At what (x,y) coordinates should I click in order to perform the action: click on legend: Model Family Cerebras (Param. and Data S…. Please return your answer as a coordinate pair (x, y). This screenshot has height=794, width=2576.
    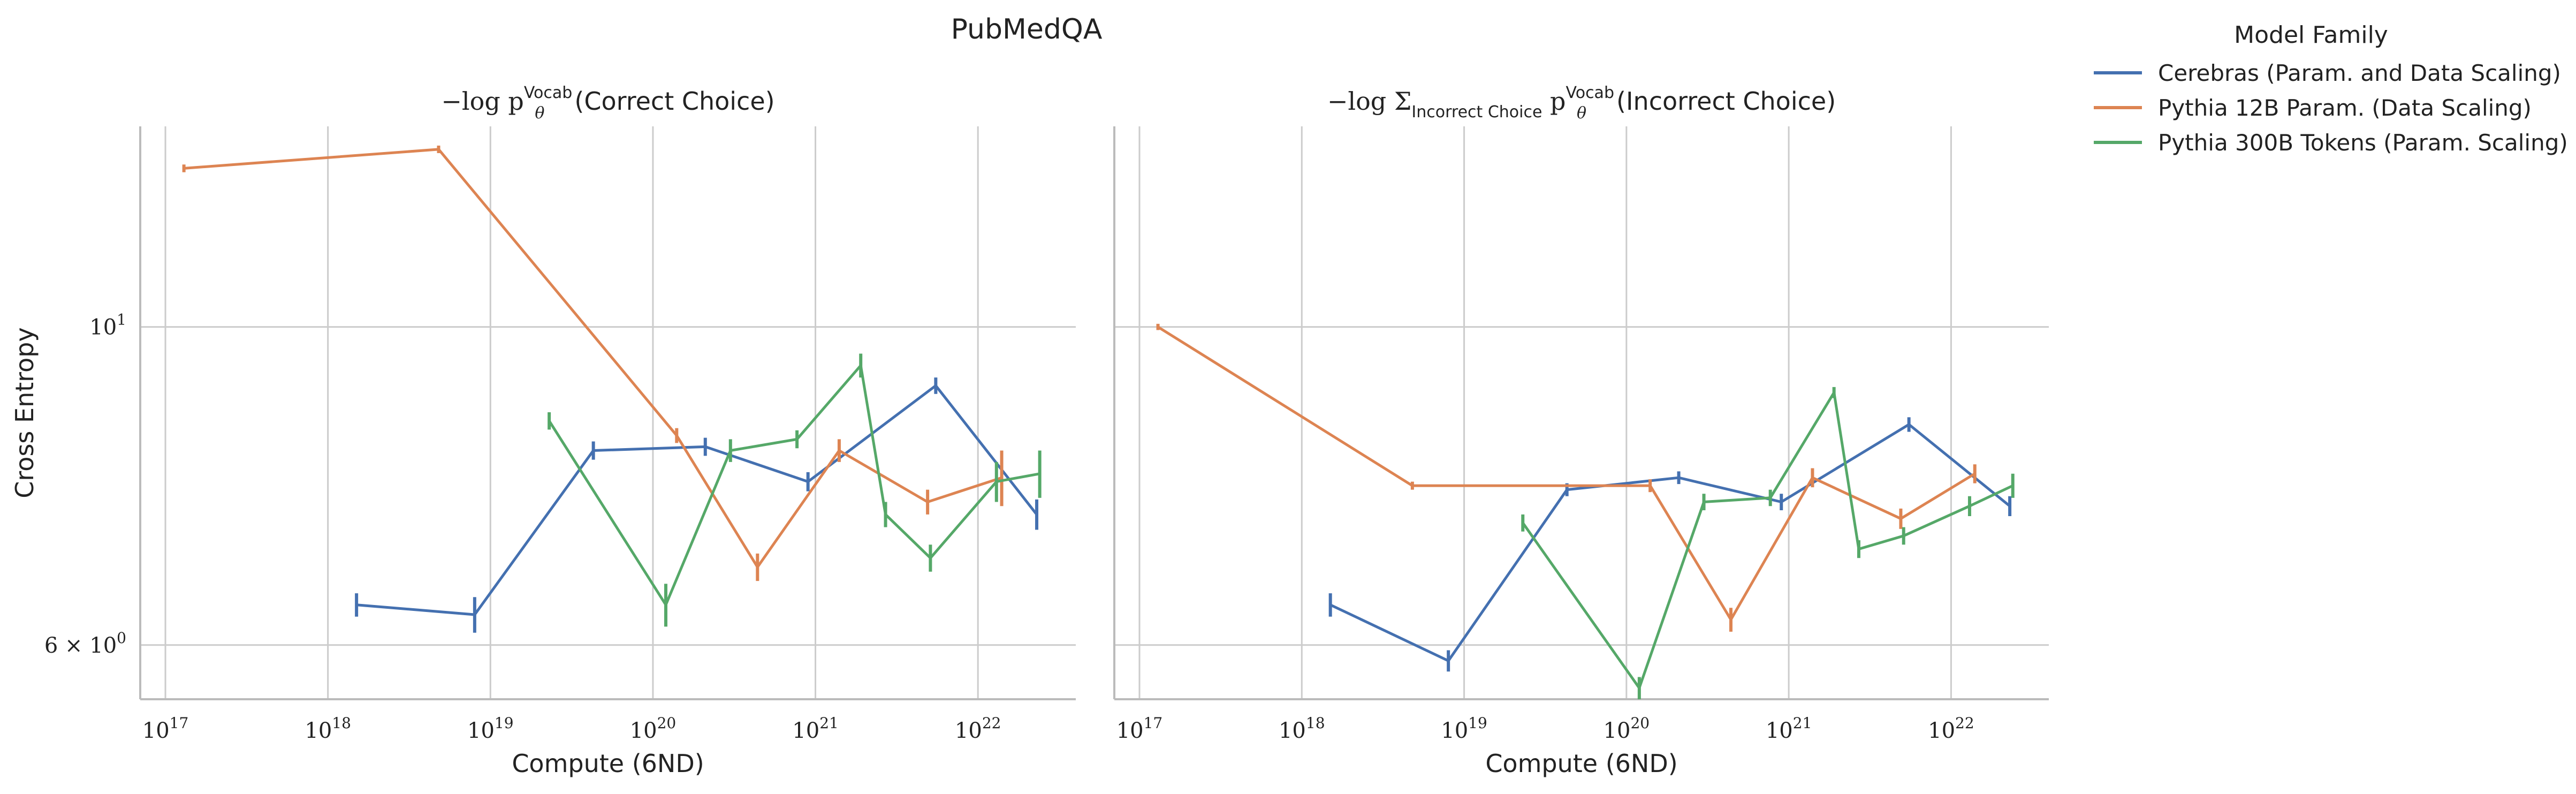
    Looking at the image, I should click on (2331, 88).